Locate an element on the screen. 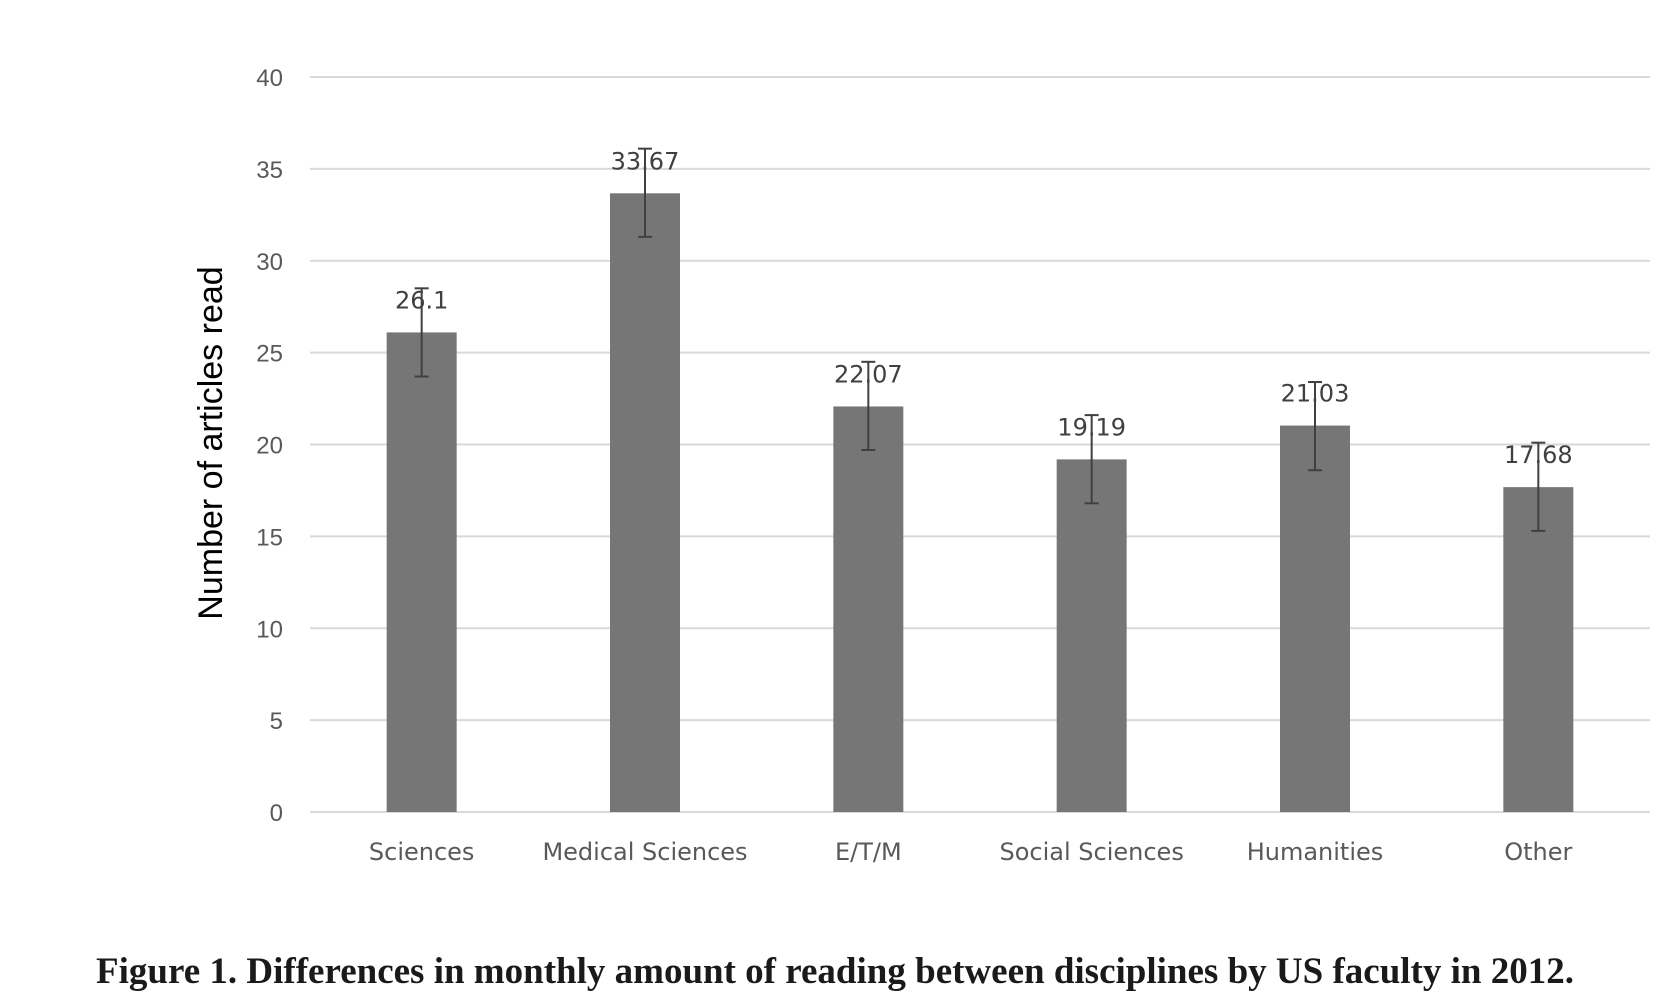 This screenshot has height=1004, width=1670. data-label: 19.19 is located at coordinates (1091, 427).